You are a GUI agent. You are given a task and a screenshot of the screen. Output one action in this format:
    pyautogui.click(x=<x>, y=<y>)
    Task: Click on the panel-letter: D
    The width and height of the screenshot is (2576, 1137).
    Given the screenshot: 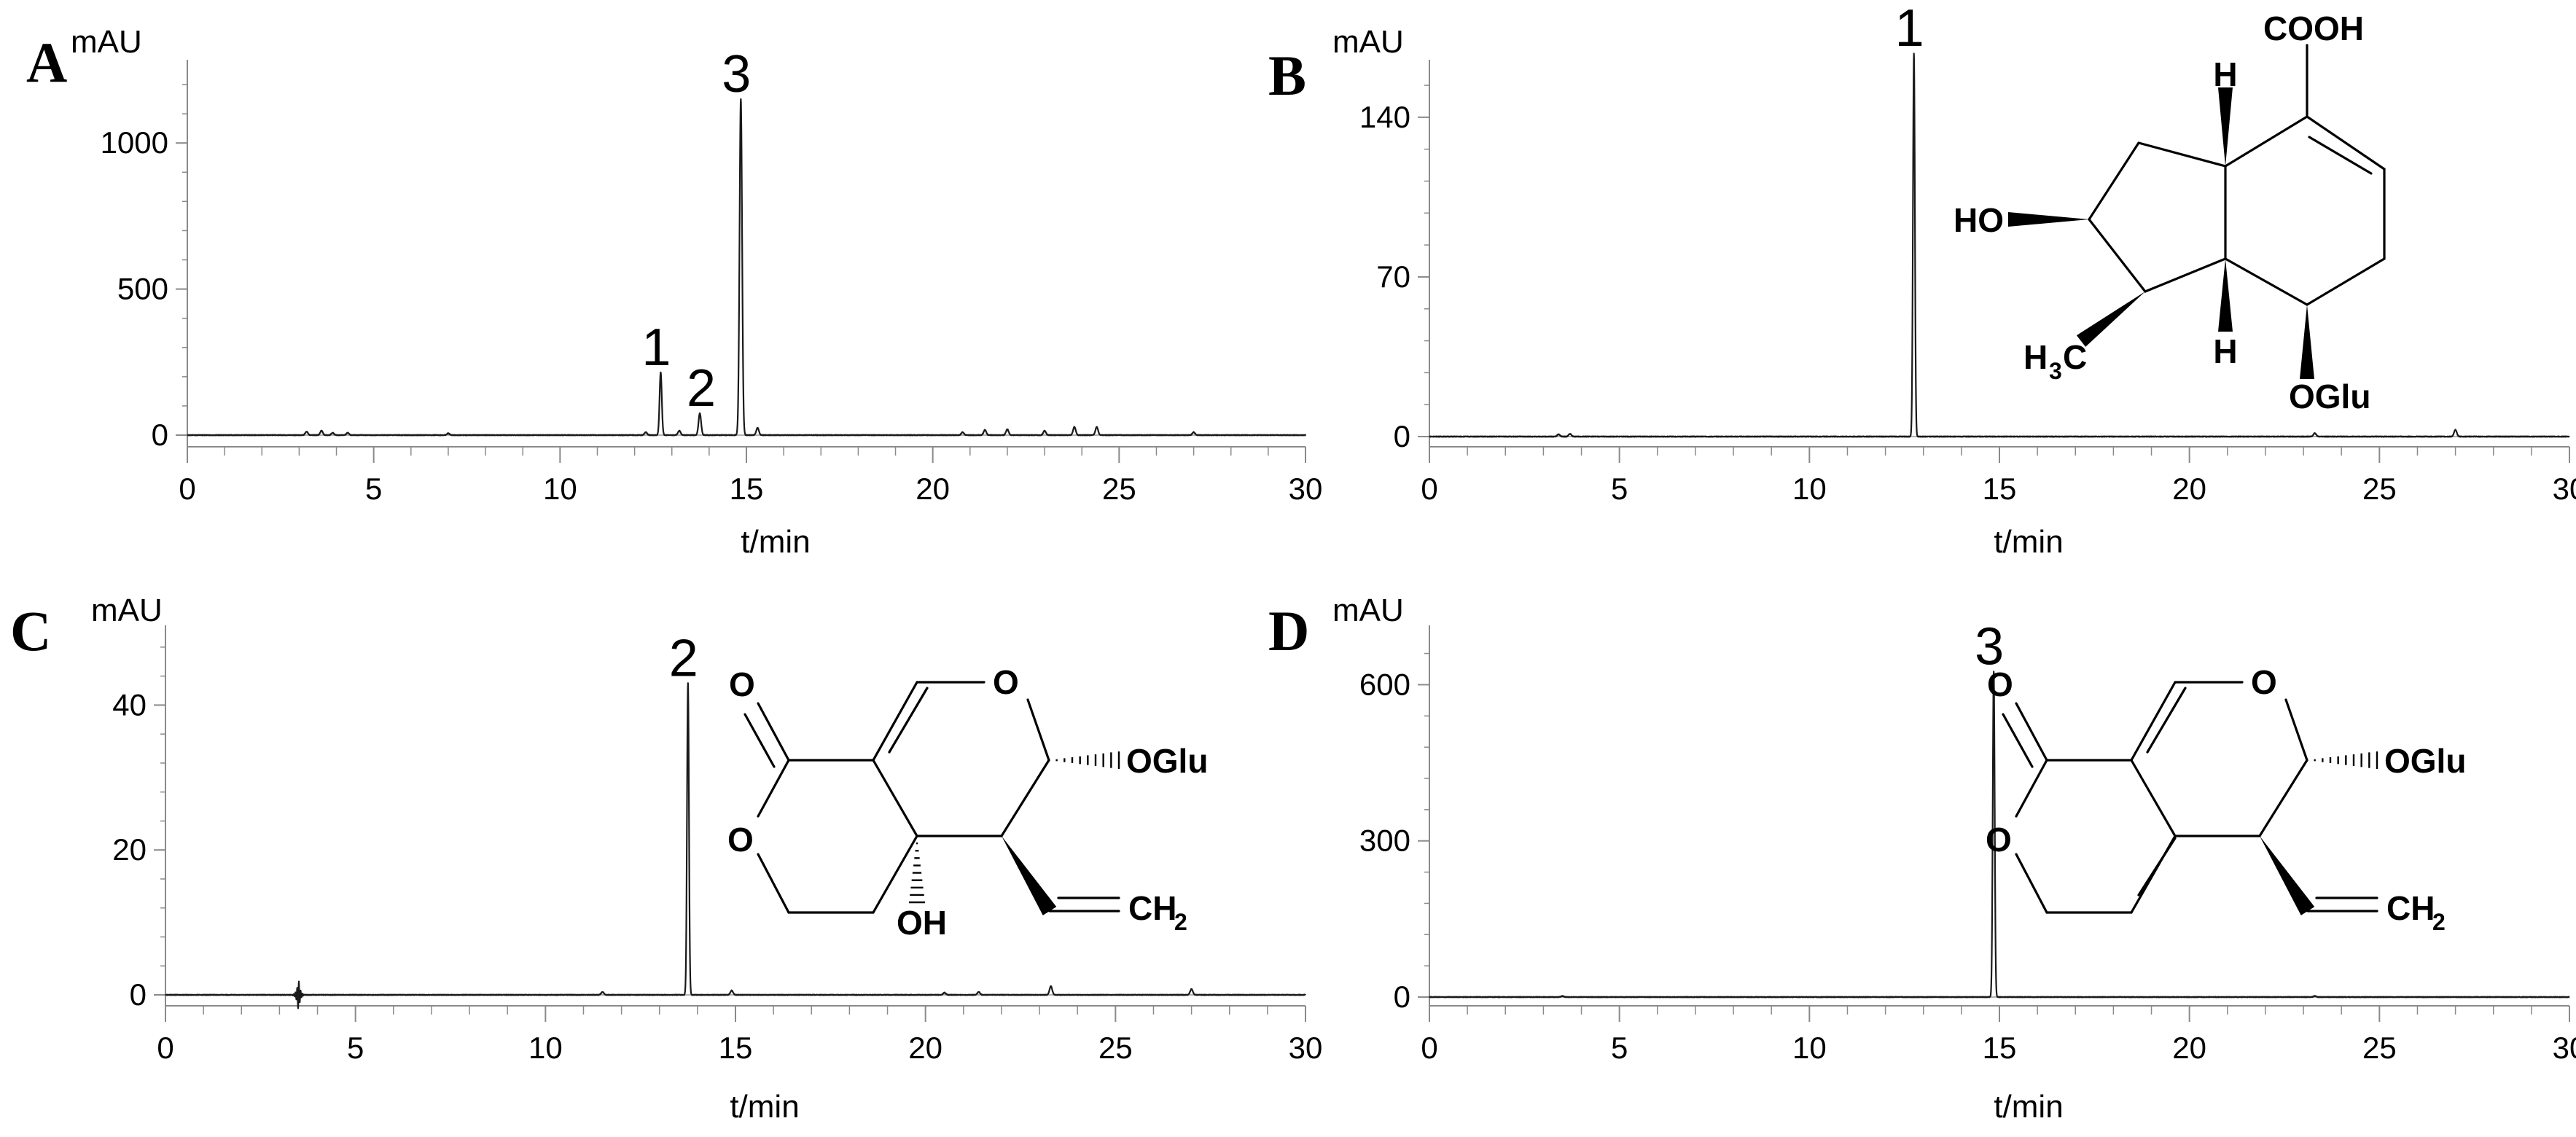 What is the action you would take?
    pyautogui.click(x=1288, y=631)
    